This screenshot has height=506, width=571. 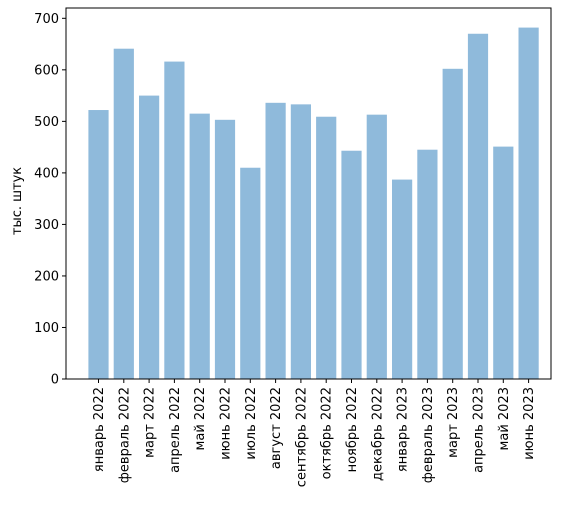 I want to click on y-tick-label: 100, so click(x=46, y=328).